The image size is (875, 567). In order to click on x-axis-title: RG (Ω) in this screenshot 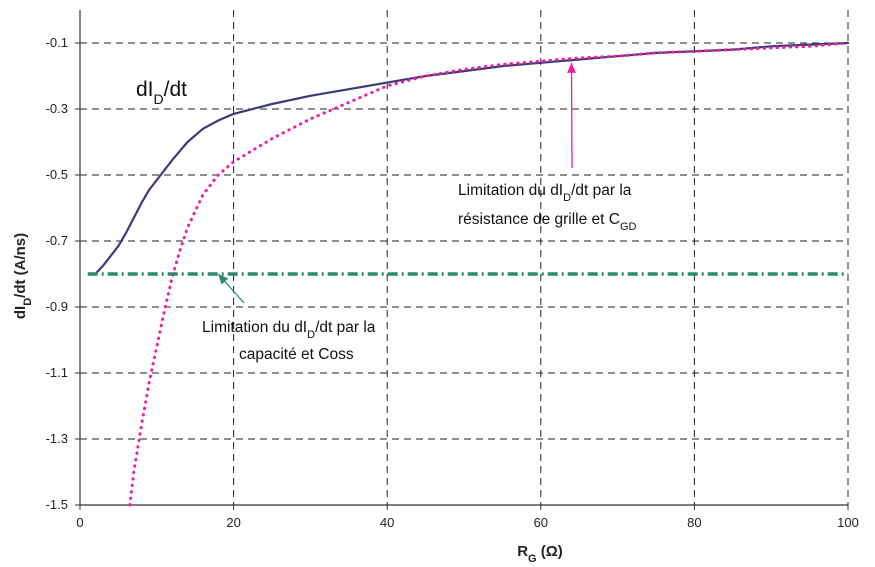, I will do `click(540, 554)`.